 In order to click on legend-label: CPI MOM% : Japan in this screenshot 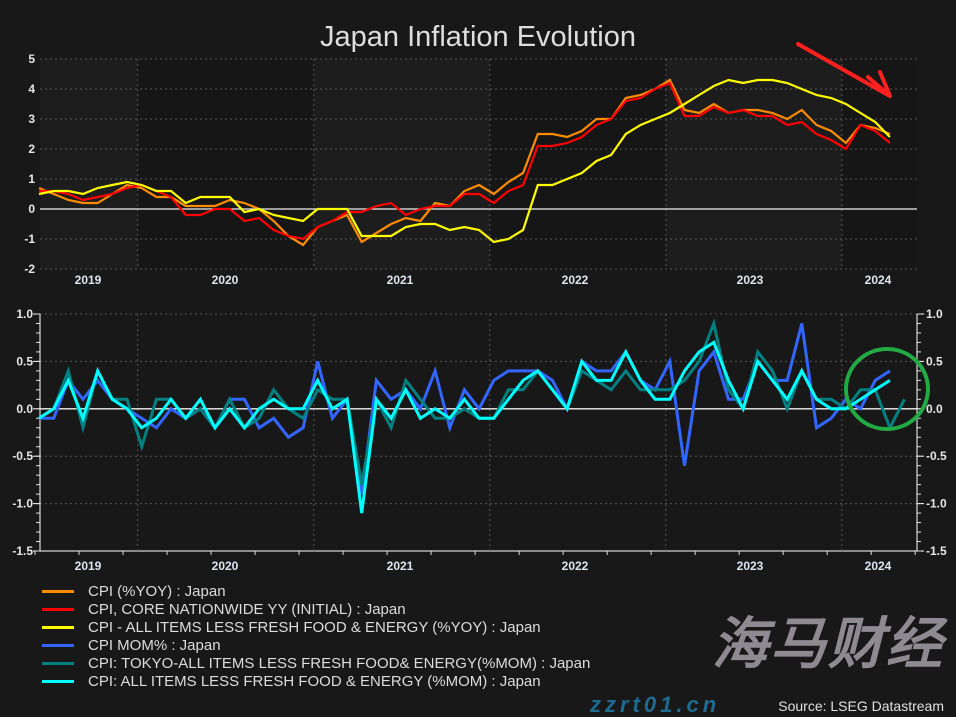, I will do `click(154, 645)`.